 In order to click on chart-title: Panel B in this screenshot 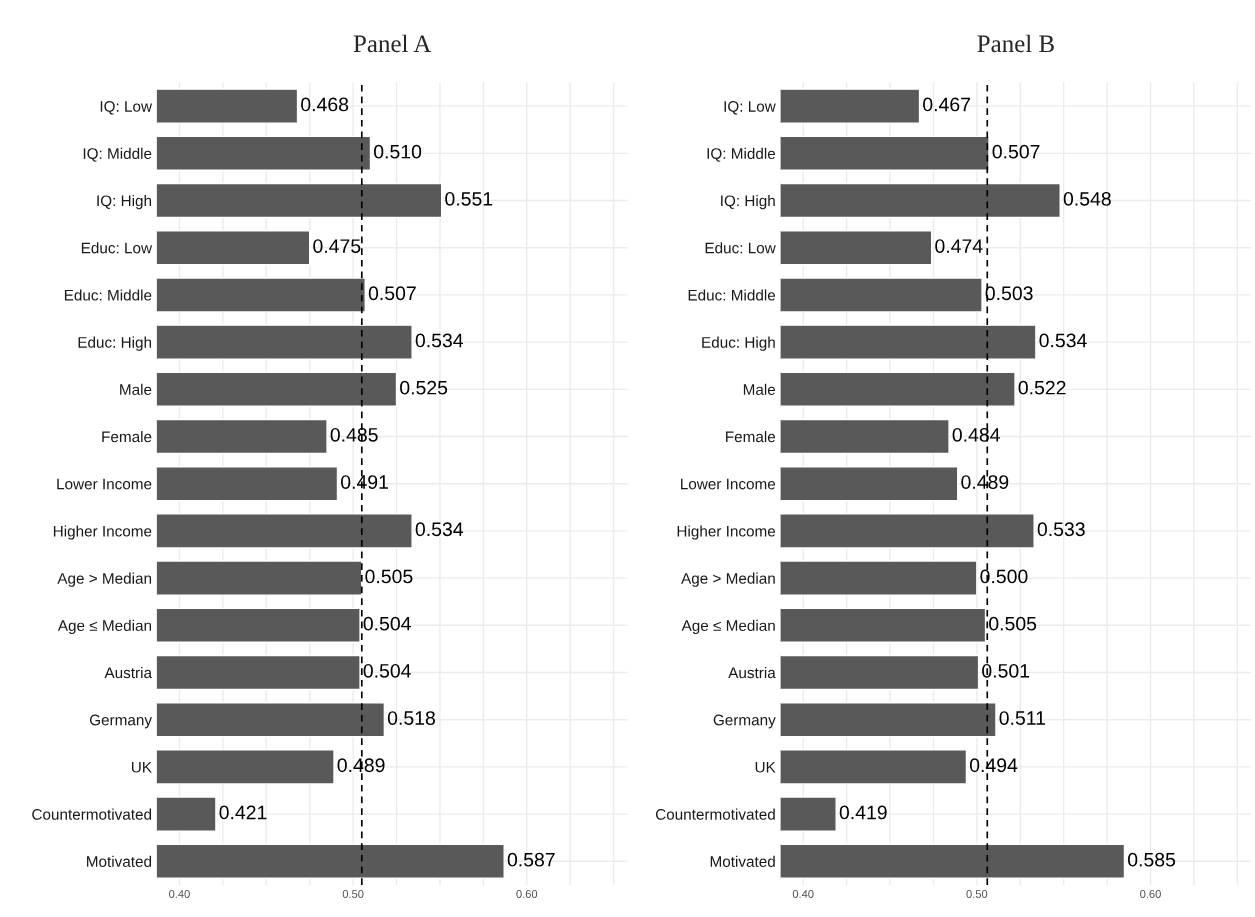, I will do `click(1015, 43)`.